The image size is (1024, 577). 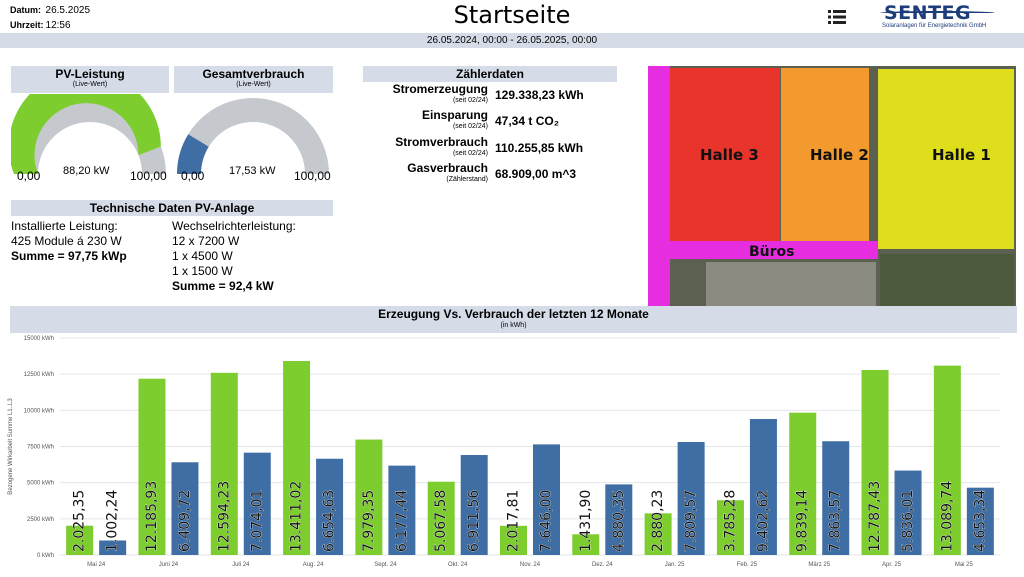 I want to click on data-label: 7.646,00, so click(x=547, y=521).